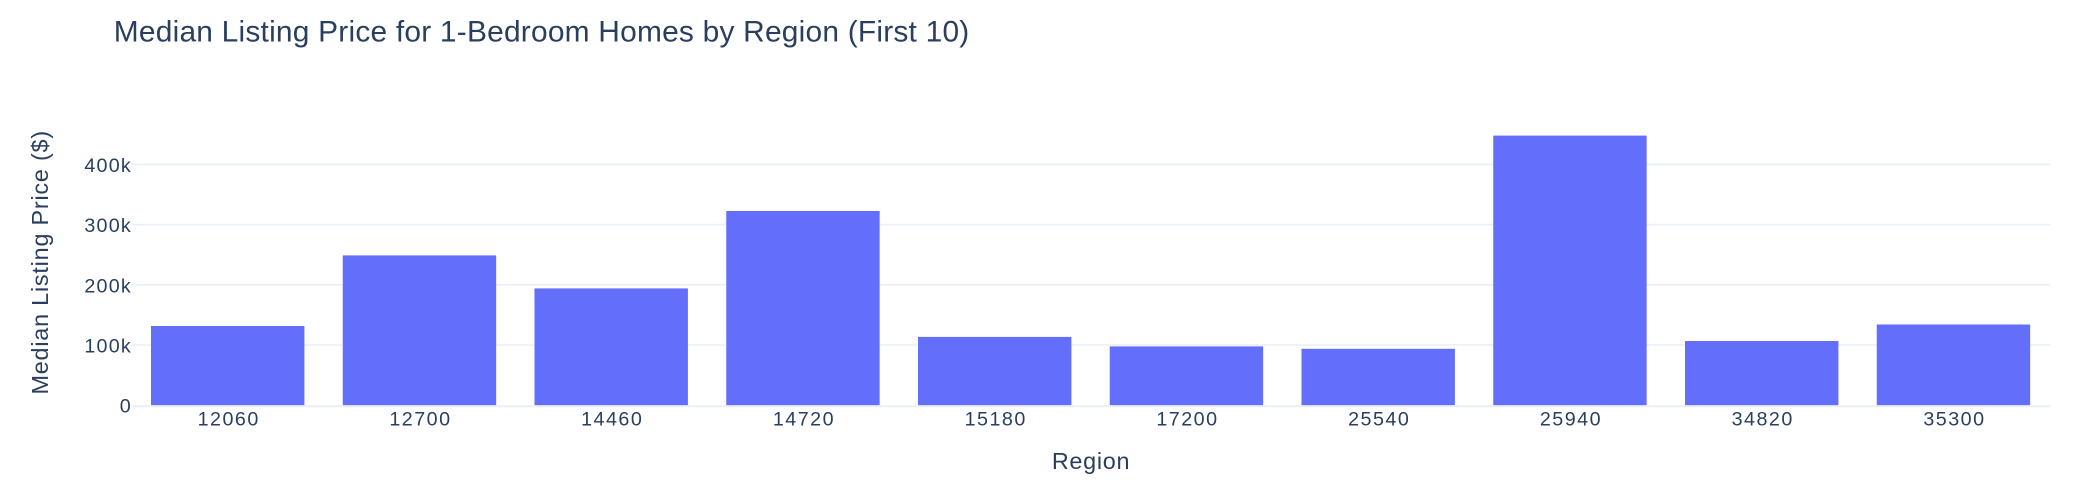 The height and width of the screenshot is (504, 2084). What do you see at coordinates (107, 286) in the screenshot?
I see `svg-text: 200k` at bounding box center [107, 286].